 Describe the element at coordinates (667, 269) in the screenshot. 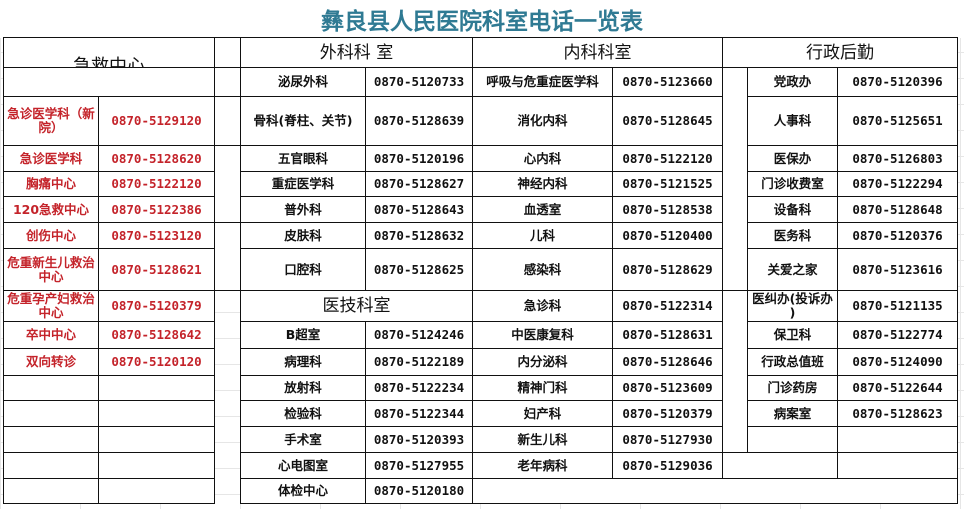

I see `internal-dept-phone: 0870-5128629` at that location.